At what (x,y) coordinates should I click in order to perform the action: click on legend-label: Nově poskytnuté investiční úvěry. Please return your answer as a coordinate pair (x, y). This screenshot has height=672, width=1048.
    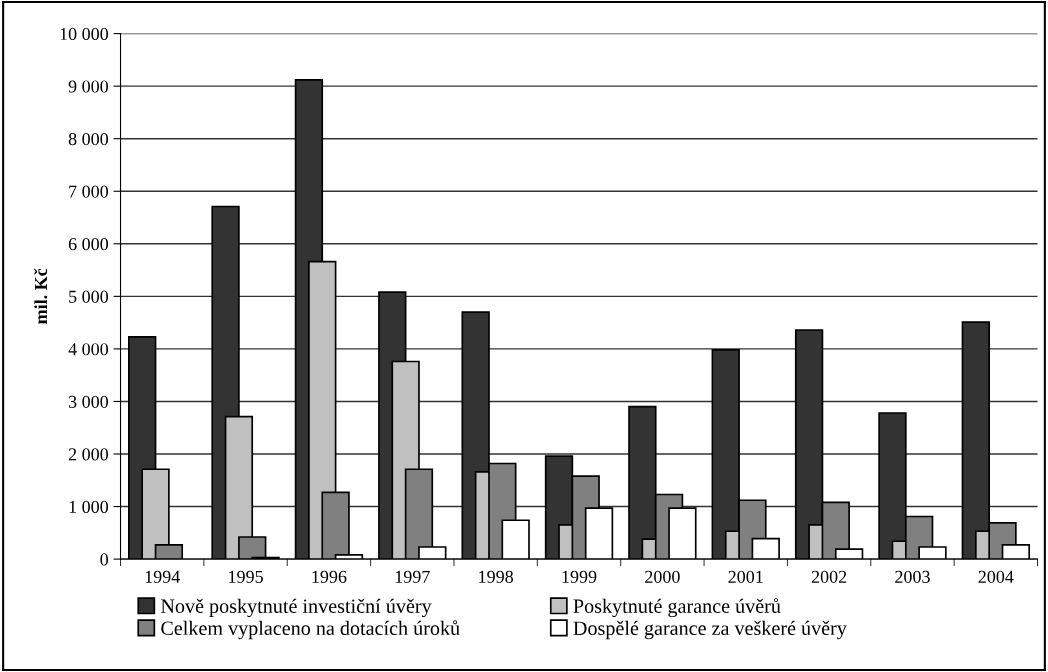
    Looking at the image, I should click on (296, 608).